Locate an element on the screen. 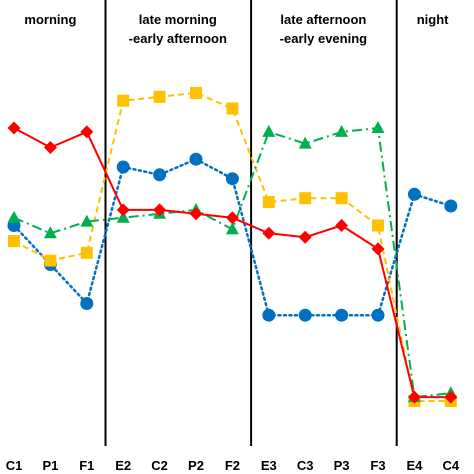  data-point-s1-C2 is located at coordinates (160, 175).